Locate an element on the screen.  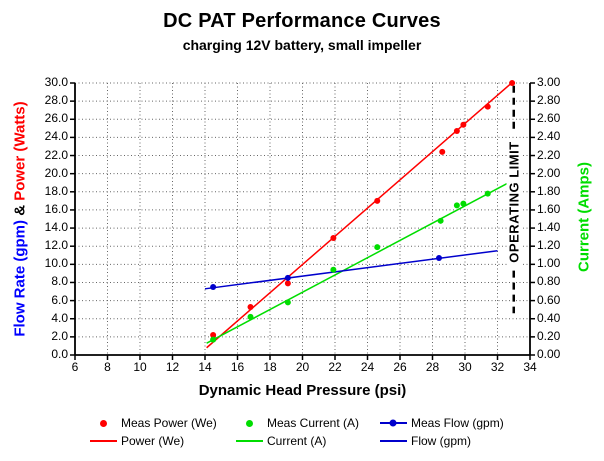
y-left-tick-label: 18.0 is located at coordinates (56, 190).